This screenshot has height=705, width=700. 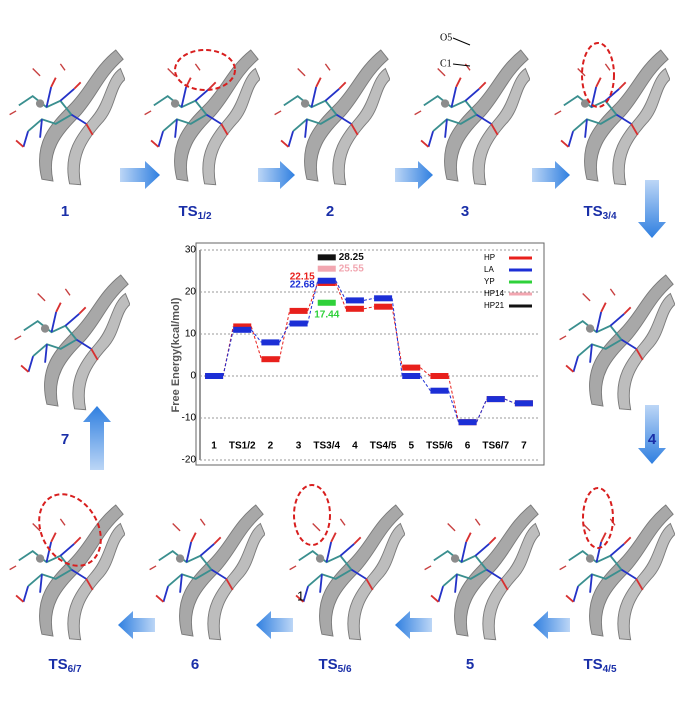 I want to click on y-tick-label: 10, so click(x=191, y=334).